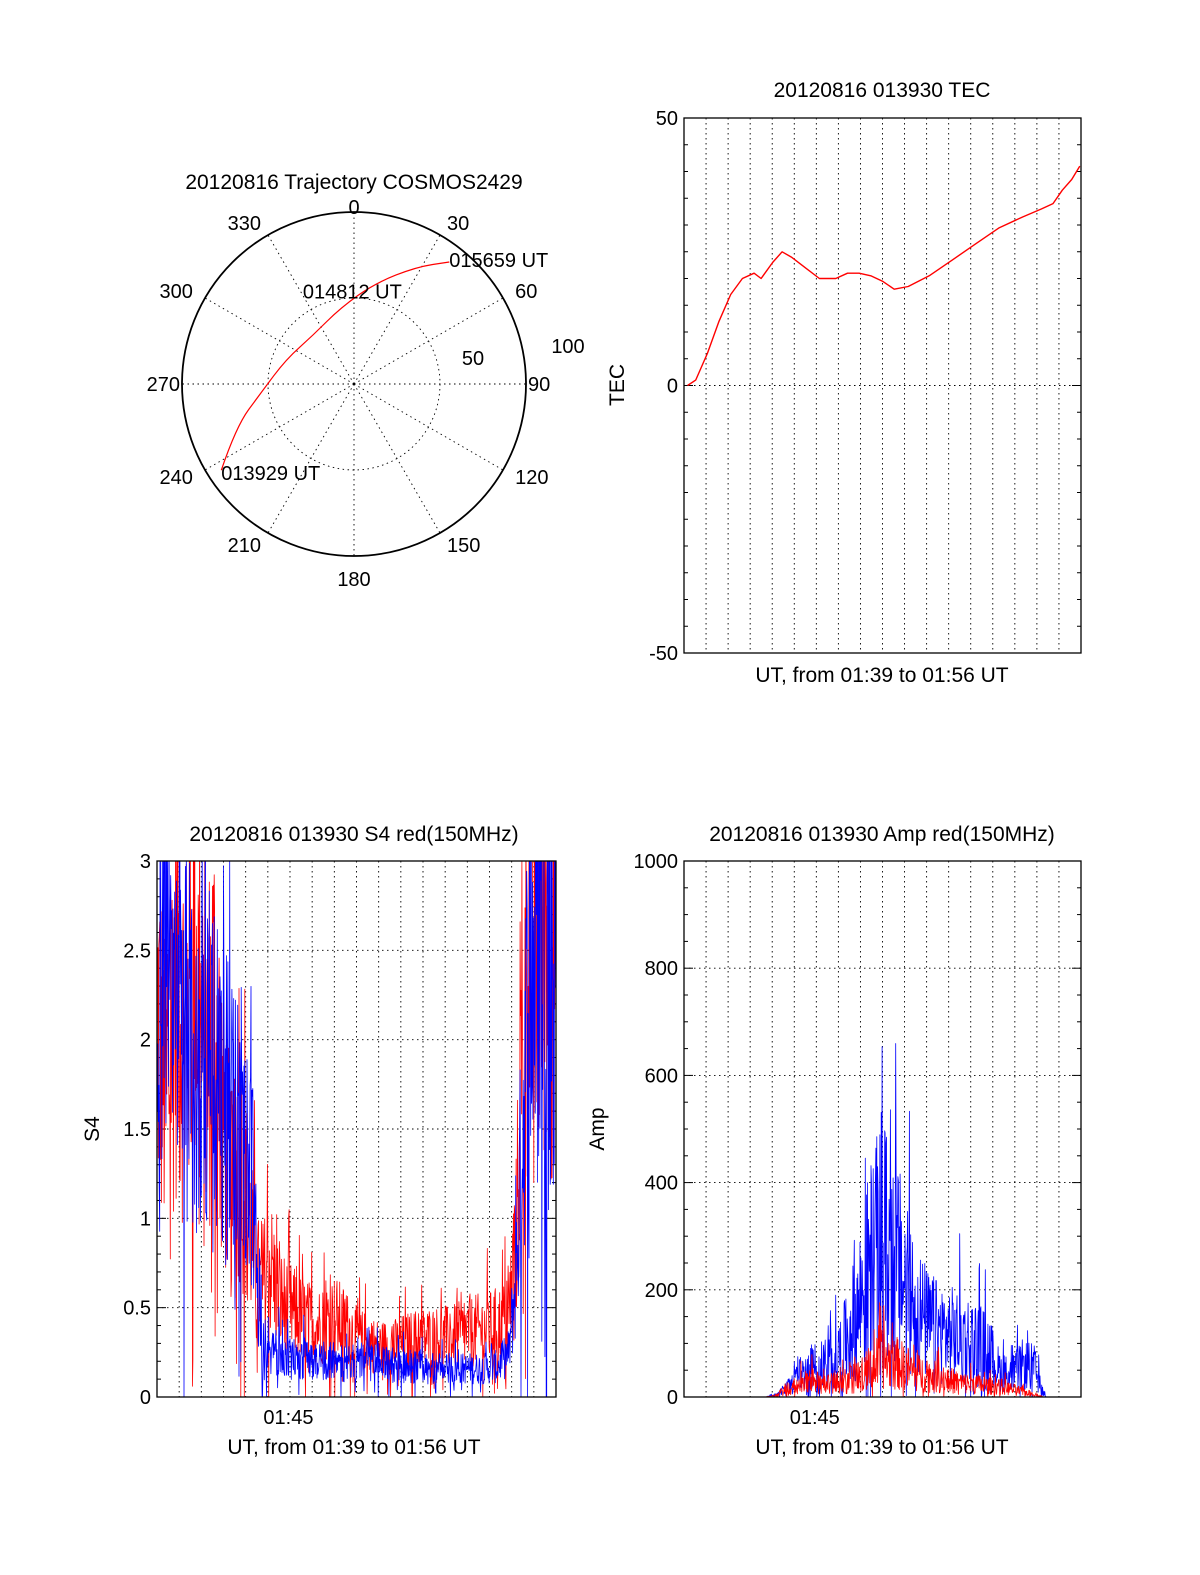 The width and height of the screenshot is (1200, 1575). I want to click on y-tick-label: 2.5, so click(137, 951).